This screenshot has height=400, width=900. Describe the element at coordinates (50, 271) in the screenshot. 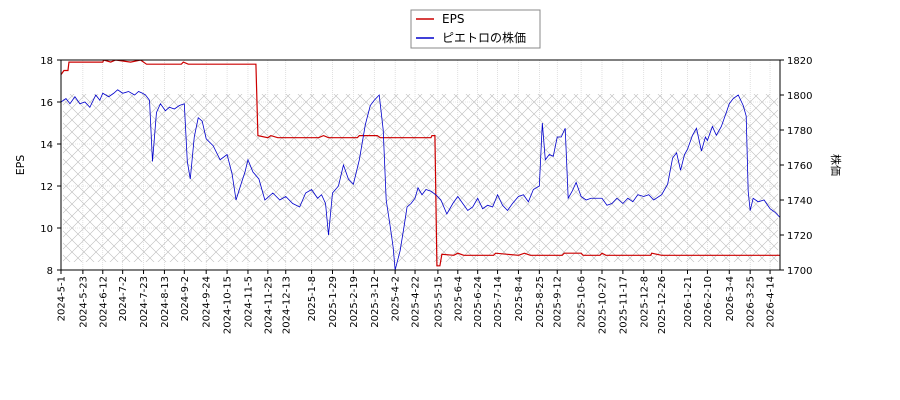

I see `y-left-tick-label-0: 8` at that location.